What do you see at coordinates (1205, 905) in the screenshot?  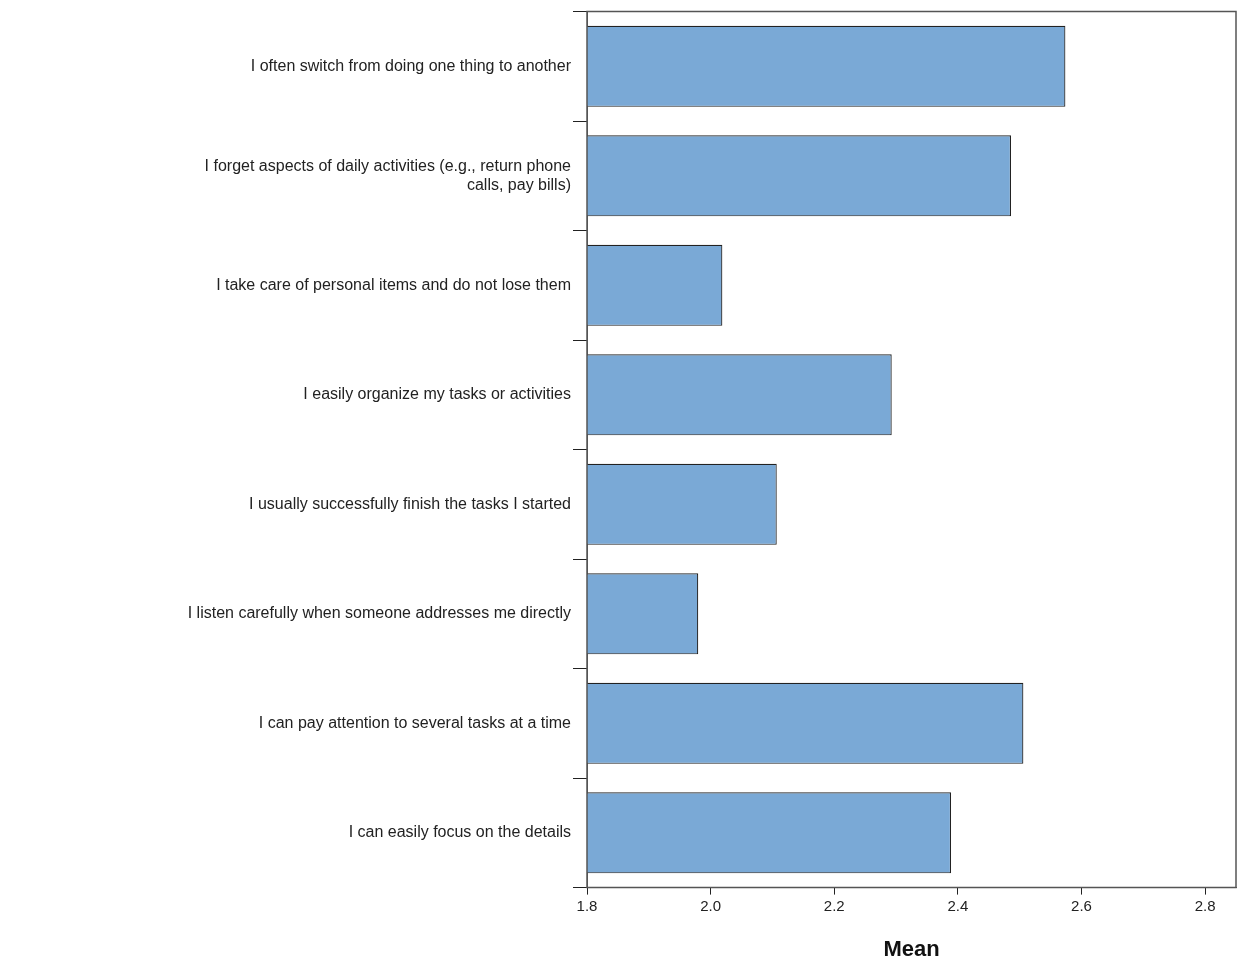 I see `x-tick-label: 2.8` at bounding box center [1205, 905].